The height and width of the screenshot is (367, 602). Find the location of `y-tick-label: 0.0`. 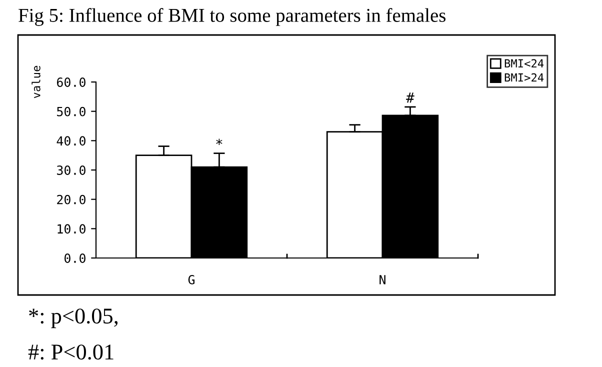

y-tick-label: 0.0 is located at coordinates (75, 258).